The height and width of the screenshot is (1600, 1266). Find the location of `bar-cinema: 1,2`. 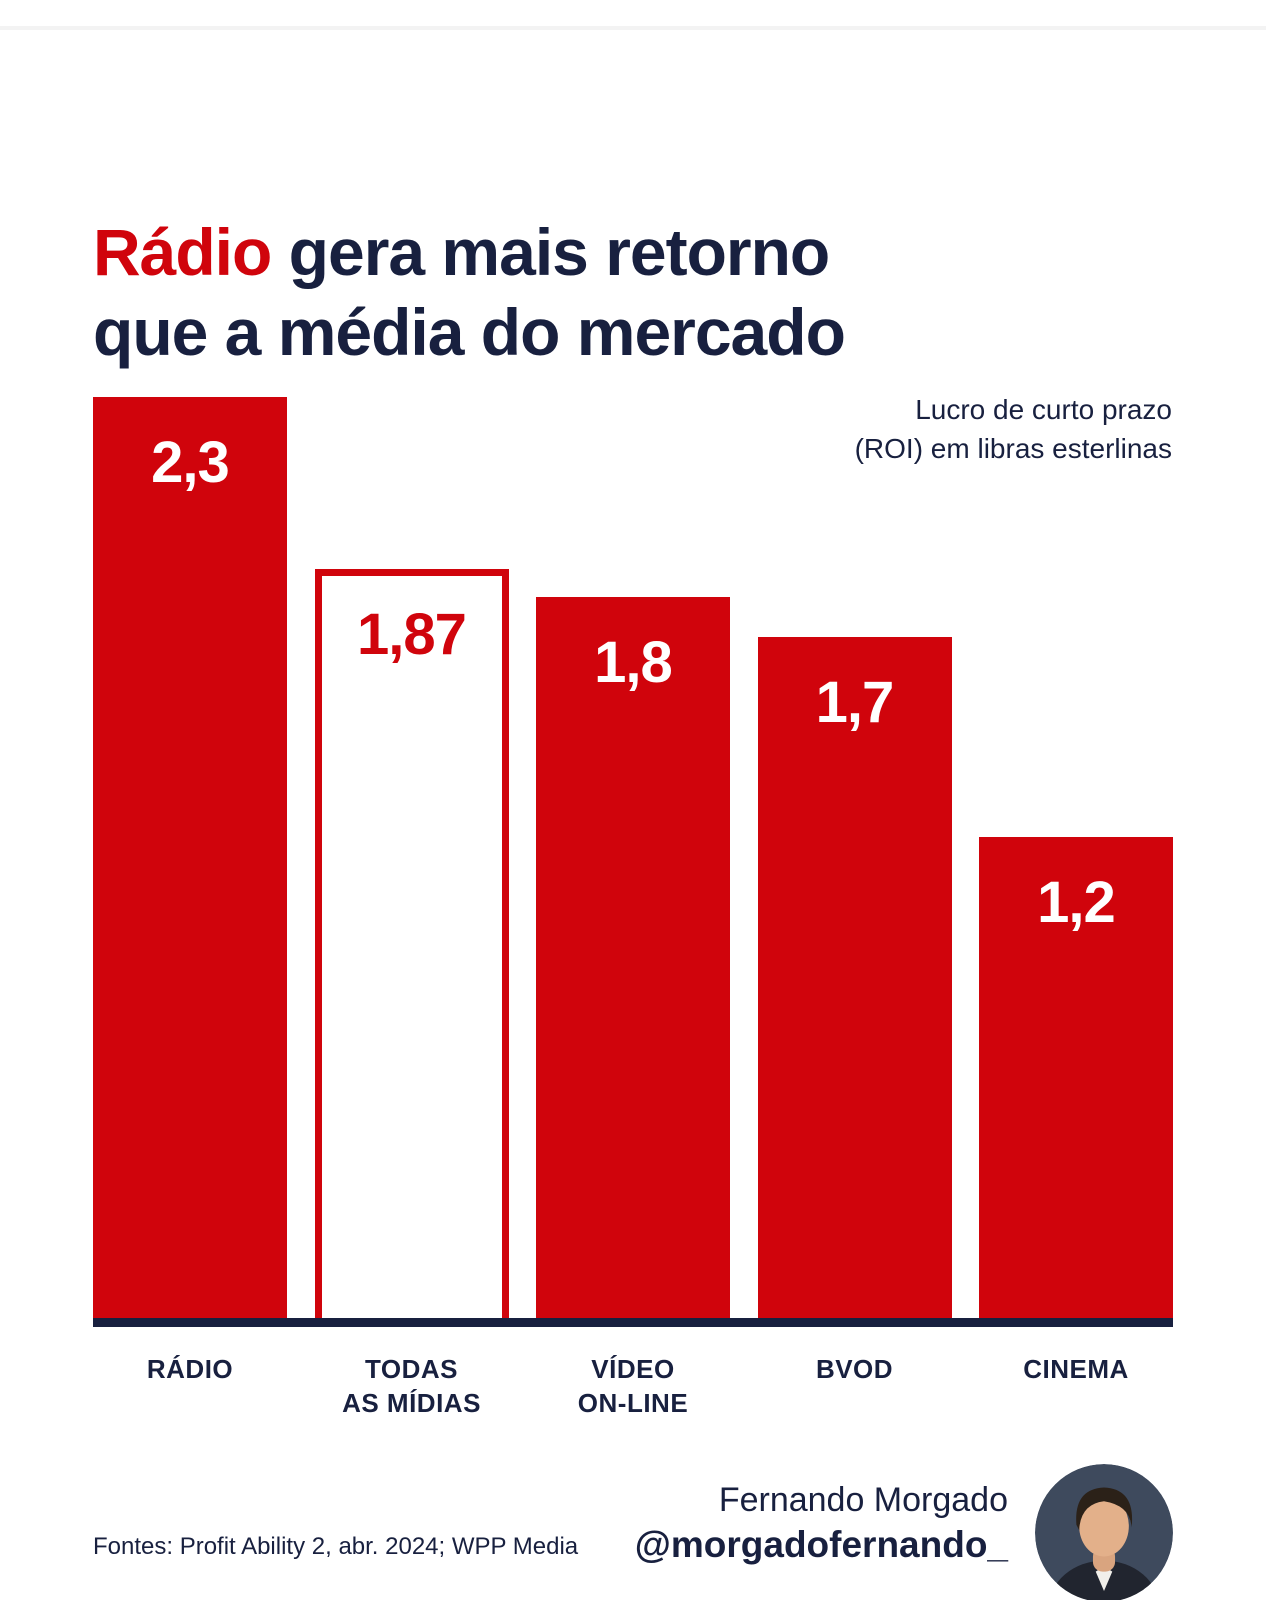

bar-cinema: 1,2 is located at coordinates (1076, 1077).